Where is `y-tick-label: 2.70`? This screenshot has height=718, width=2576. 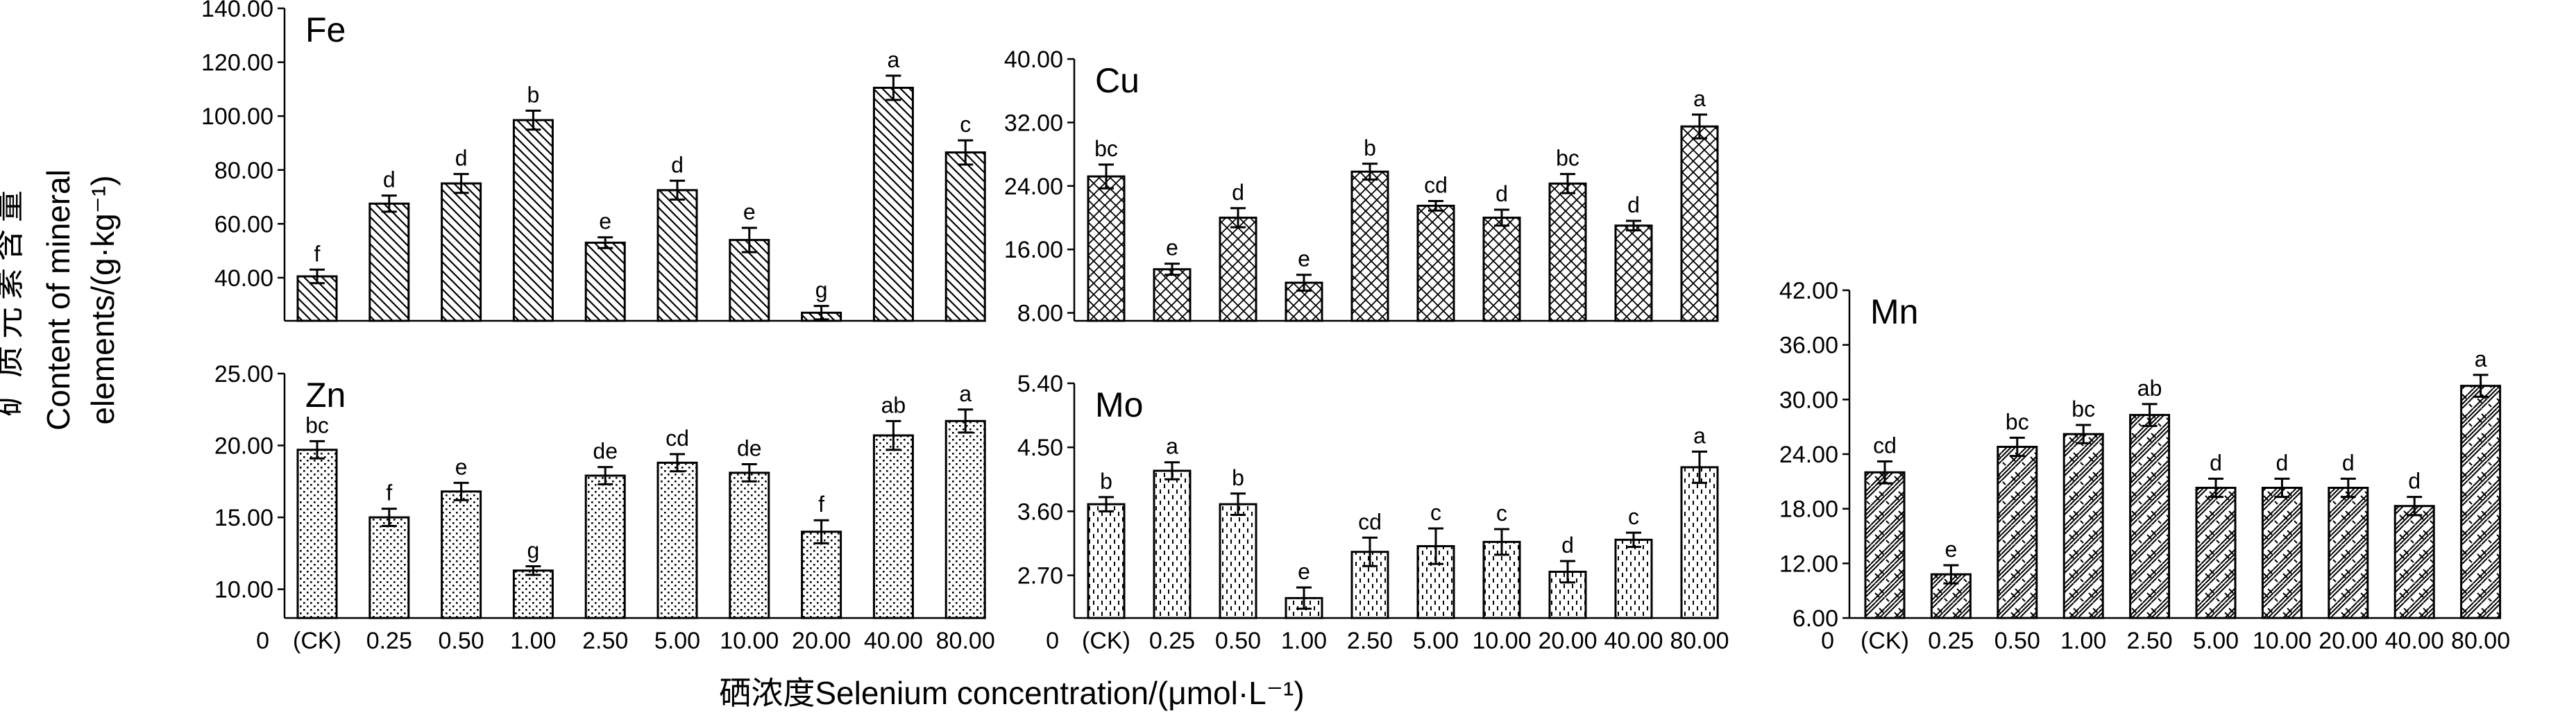
y-tick-label: 2.70 is located at coordinates (1040, 576).